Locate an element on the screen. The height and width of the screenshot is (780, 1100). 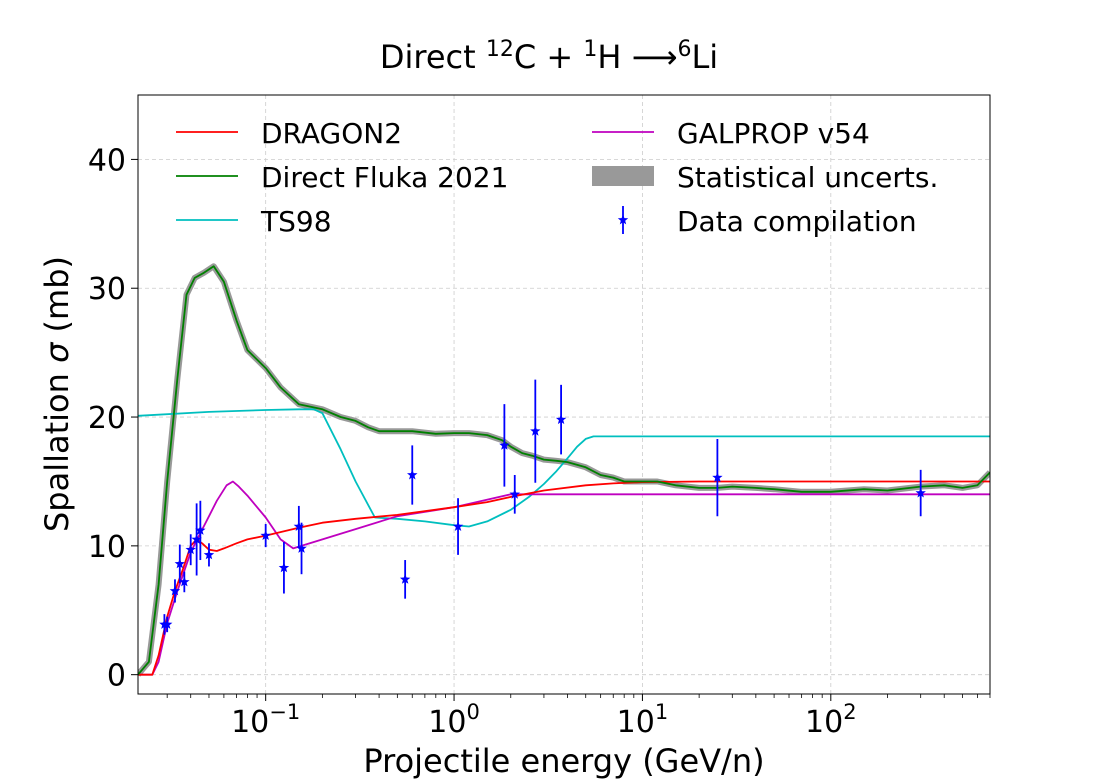
y-tick-label: 40 is located at coordinates (107, 160).